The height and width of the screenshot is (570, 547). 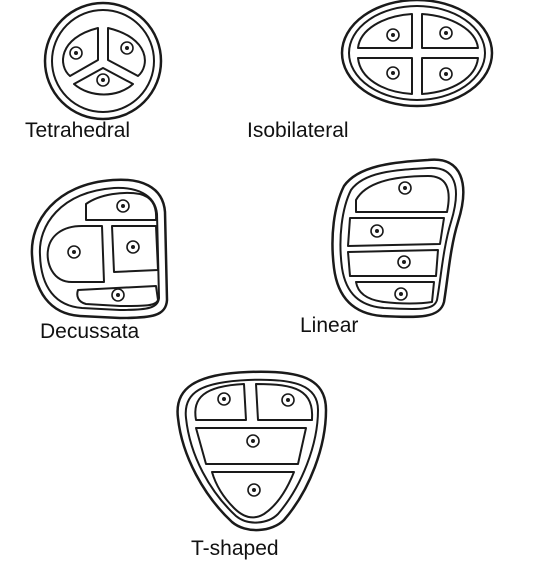 What do you see at coordinates (417, 54) in the screenshot?
I see `isobilateral-tetrad` at bounding box center [417, 54].